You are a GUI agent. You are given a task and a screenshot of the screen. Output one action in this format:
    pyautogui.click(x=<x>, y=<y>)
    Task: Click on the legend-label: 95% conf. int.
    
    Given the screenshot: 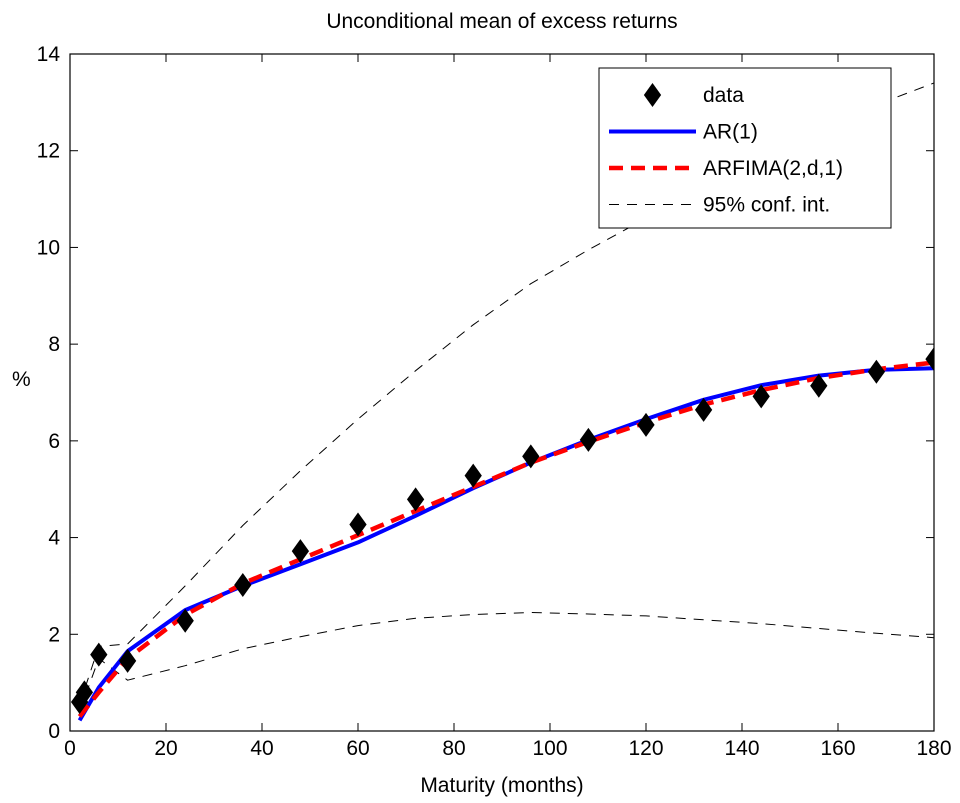 What is the action you would take?
    pyautogui.click(x=766, y=205)
    